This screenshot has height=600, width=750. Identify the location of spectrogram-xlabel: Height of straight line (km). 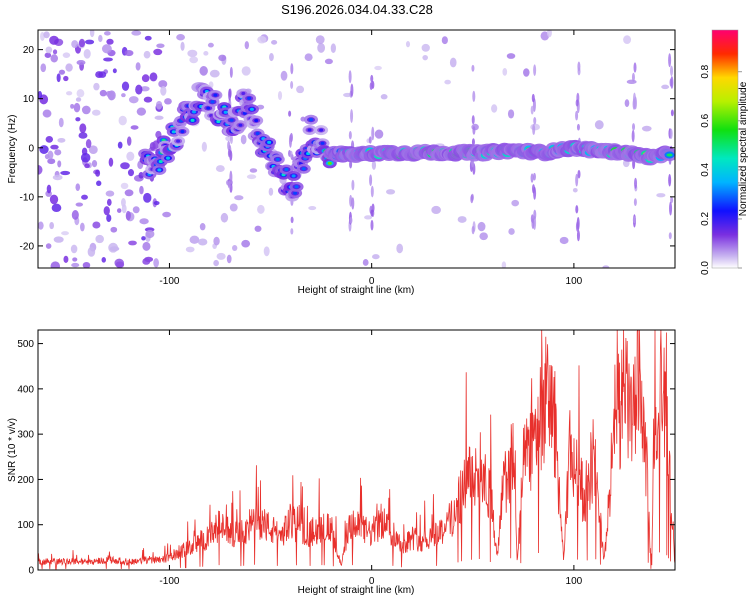
(356, 290).